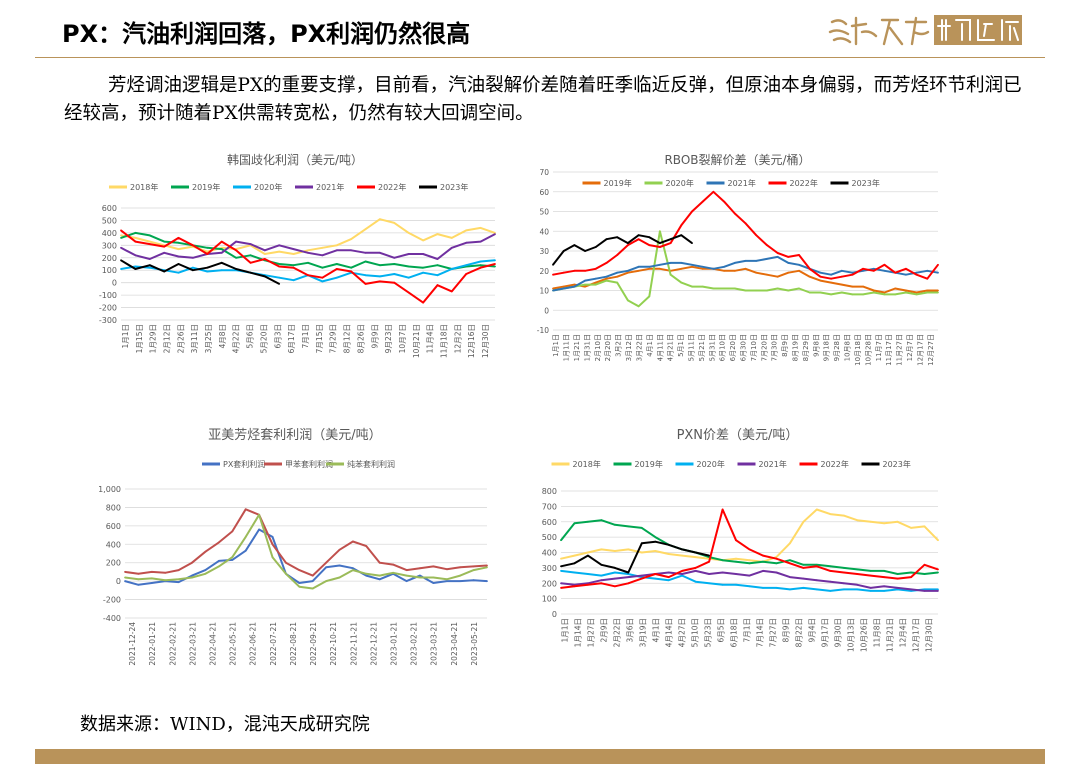  Describe the element at coordinates (233, 644) in the screenshot. I see `x-tick-label: 2022-05-21` at that location.